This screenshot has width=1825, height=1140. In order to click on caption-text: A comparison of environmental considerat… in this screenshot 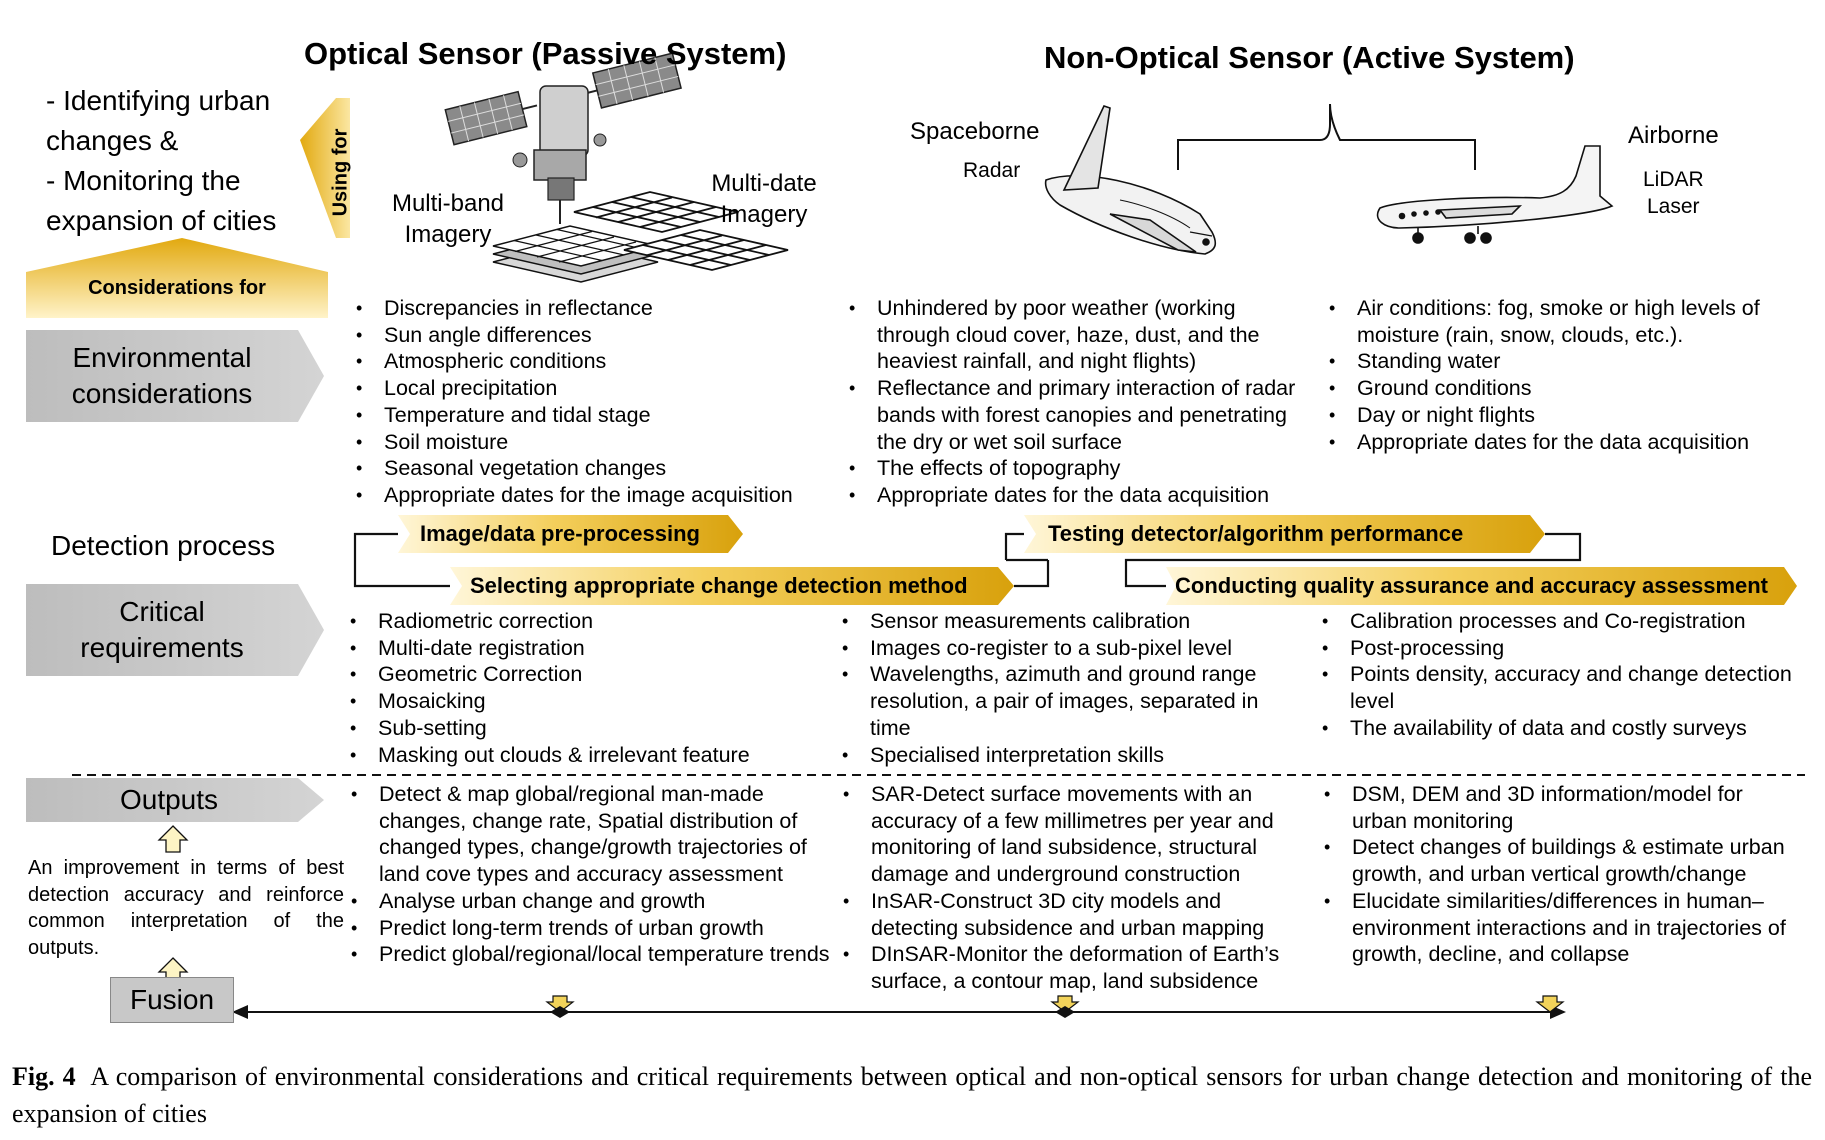, I will do `click(912, 1095)`.